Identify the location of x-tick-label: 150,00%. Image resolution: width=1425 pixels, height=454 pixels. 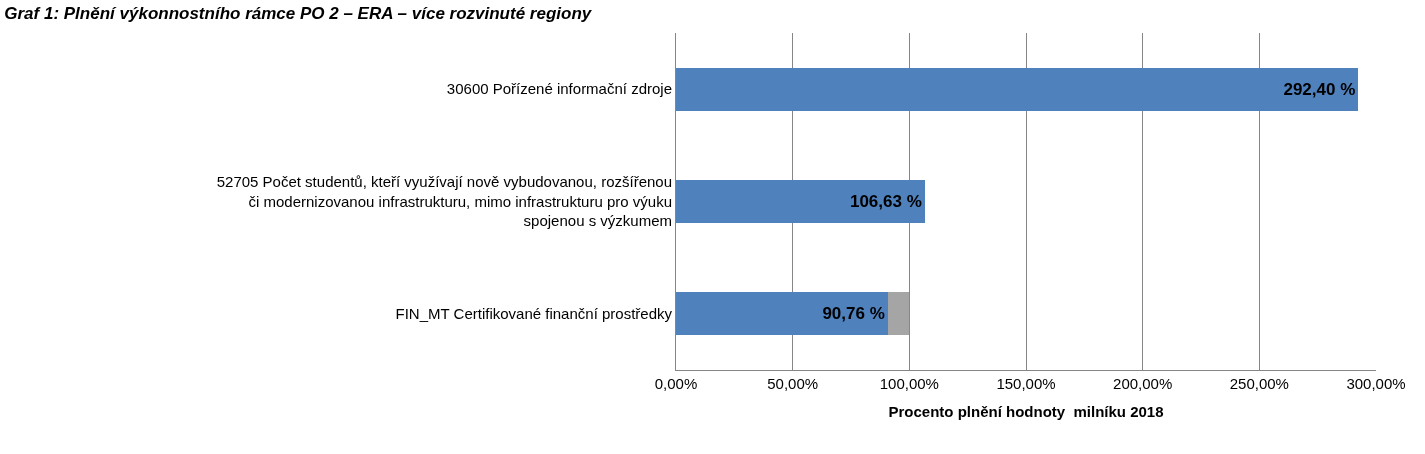
(1026, 383).